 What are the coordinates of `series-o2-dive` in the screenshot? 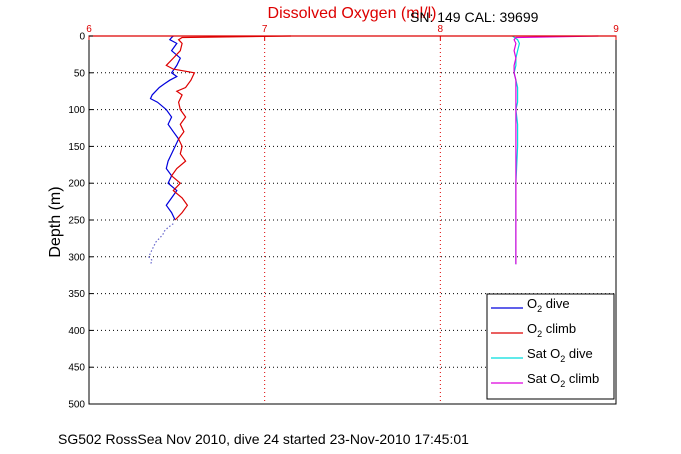 It's located at (165, 128).